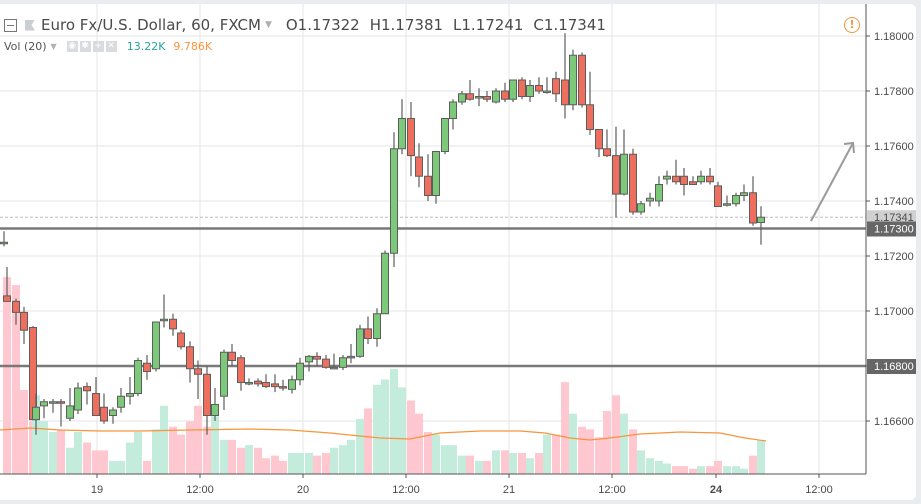 The width and height of the screenshot is (921, 504). What do you see at coordinates (98, 46) in the screenshot?
I see `plus-icon: +` at bounding box center [98, 46].